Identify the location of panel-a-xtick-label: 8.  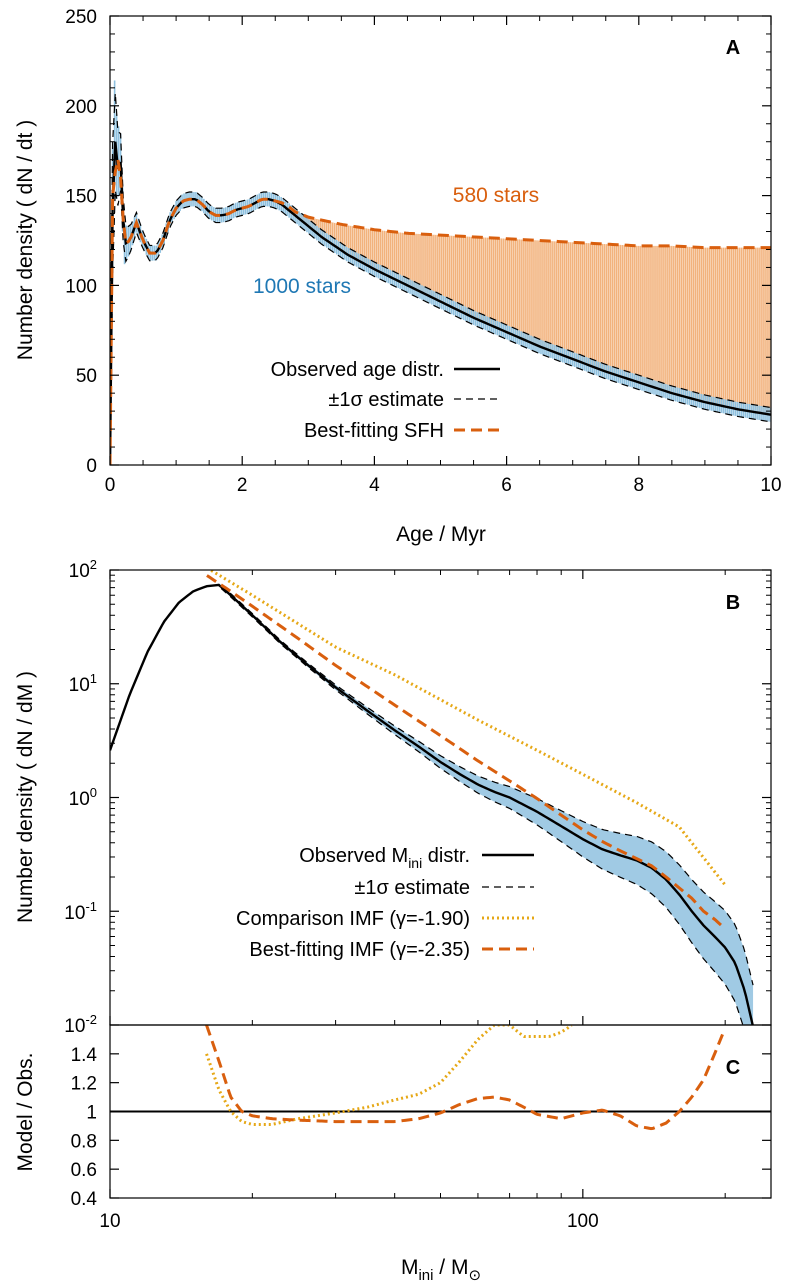
(639, 485).